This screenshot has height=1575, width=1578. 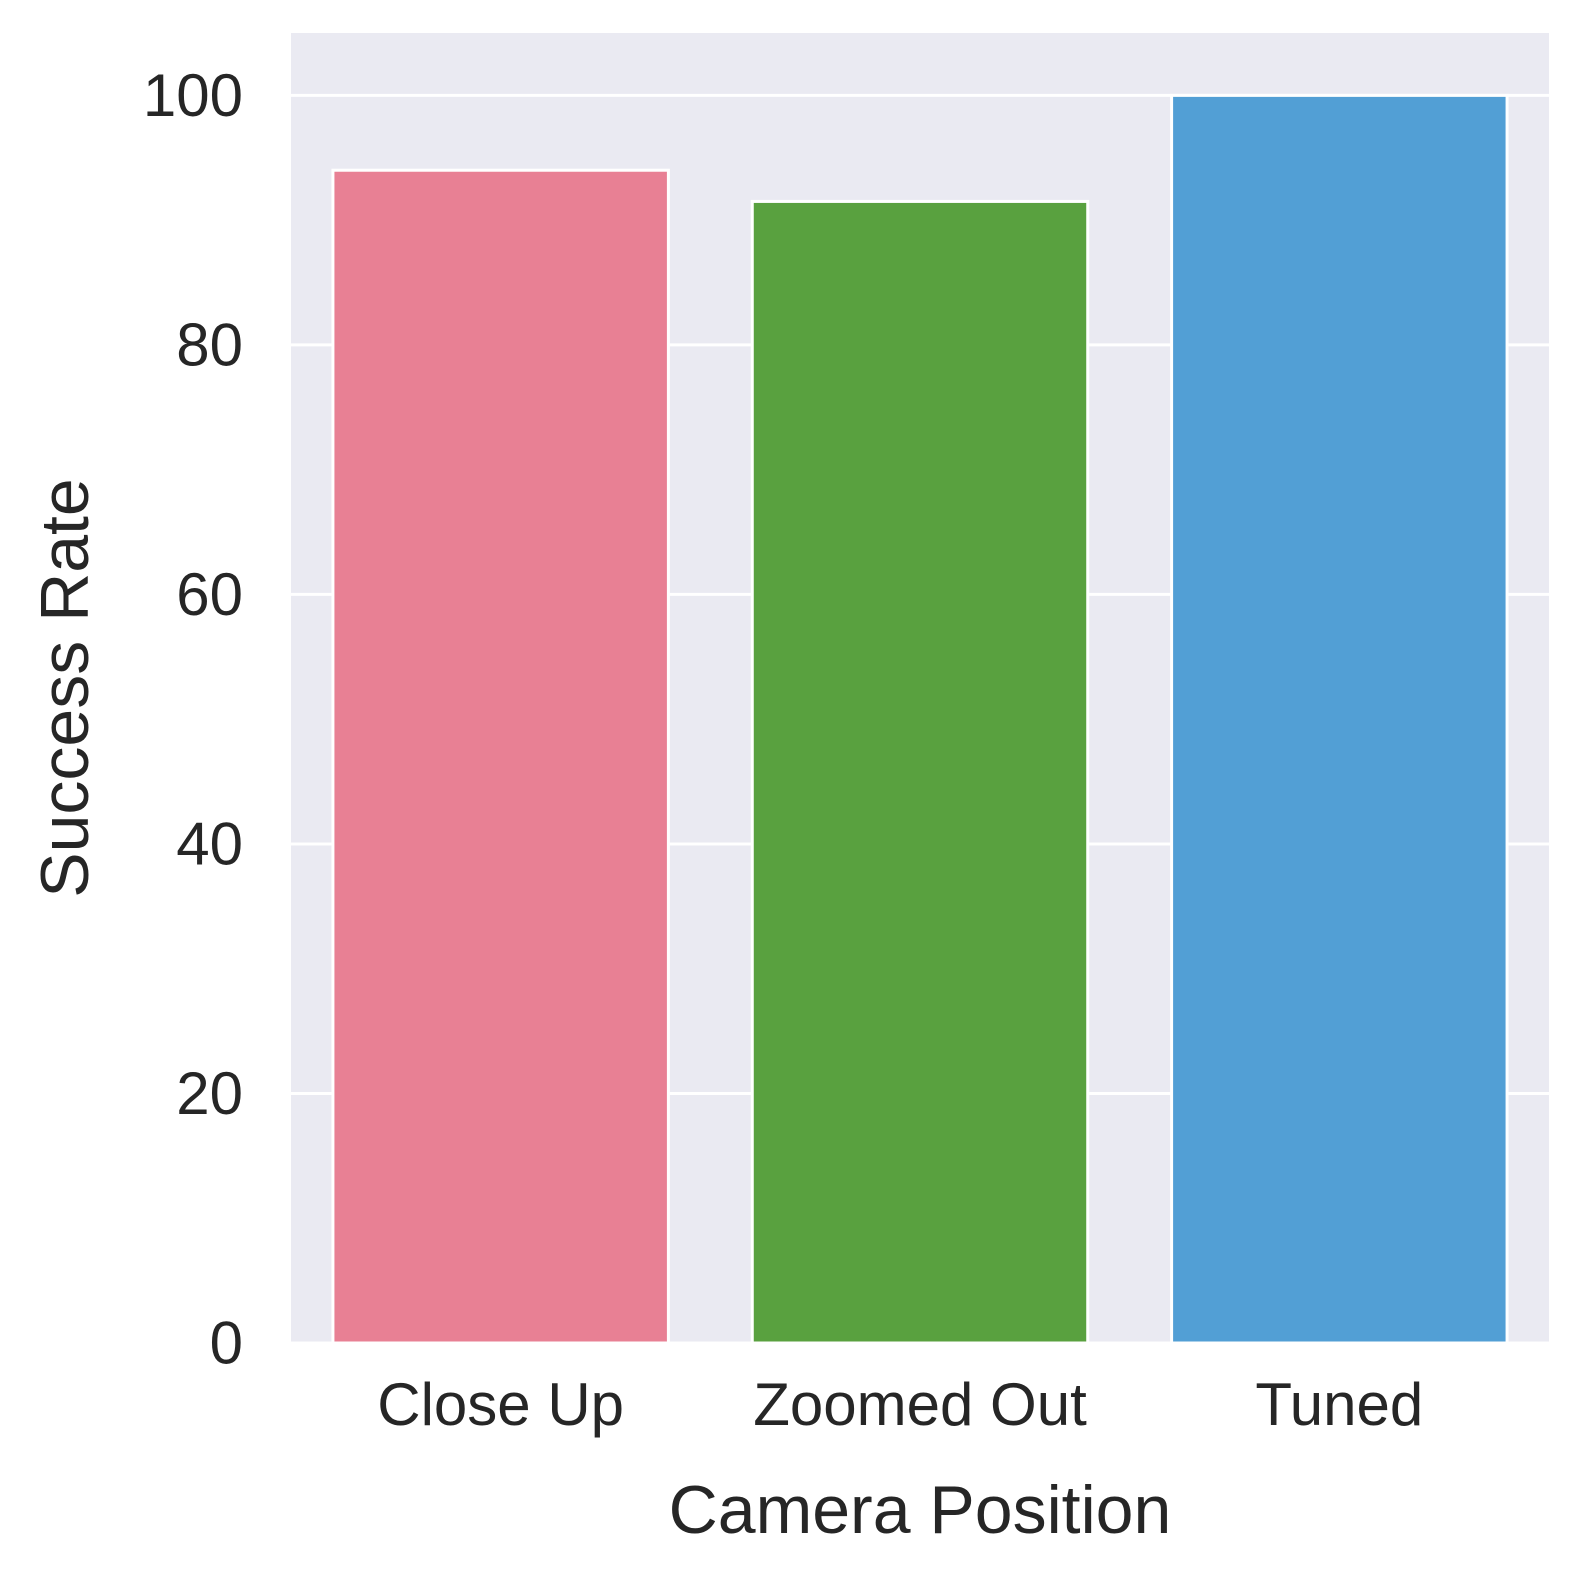 What do you see at coordinates (1339, 1404) in the screenshot?
I see `x-tick-label: Tuned` at bounding box center [1339, 1404].